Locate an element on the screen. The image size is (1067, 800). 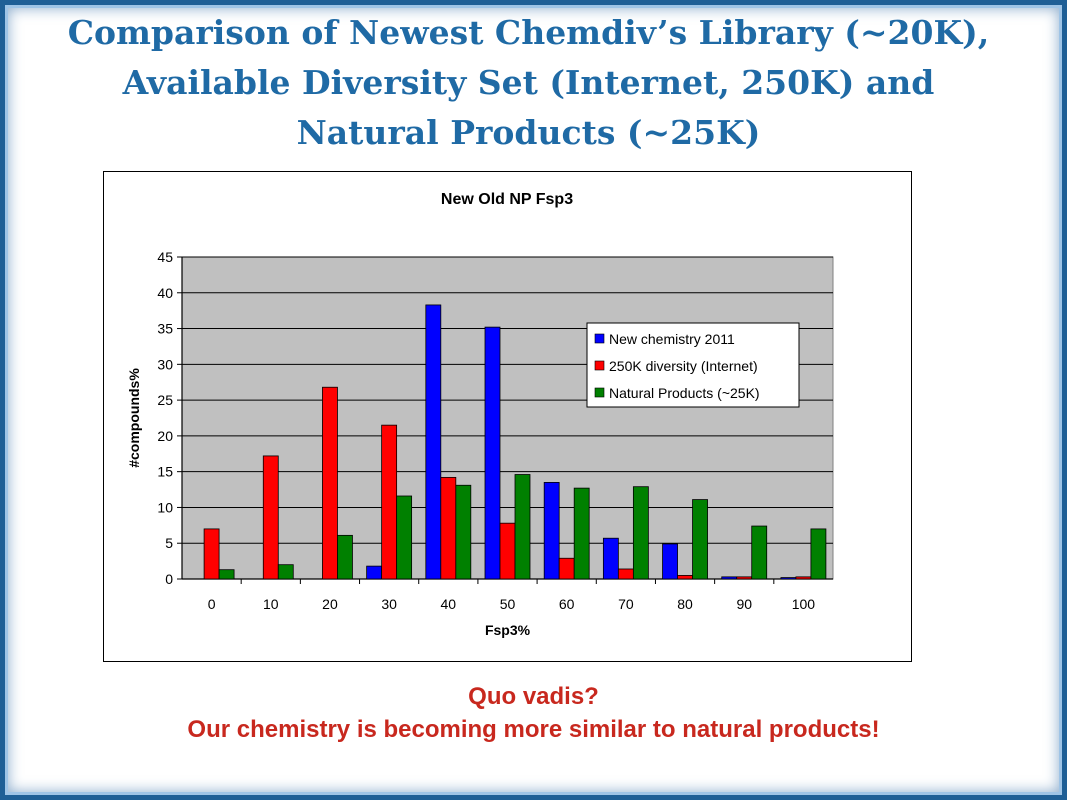
legend-entry: 250K diversity (Internet) is located at coordinates (683, 366).